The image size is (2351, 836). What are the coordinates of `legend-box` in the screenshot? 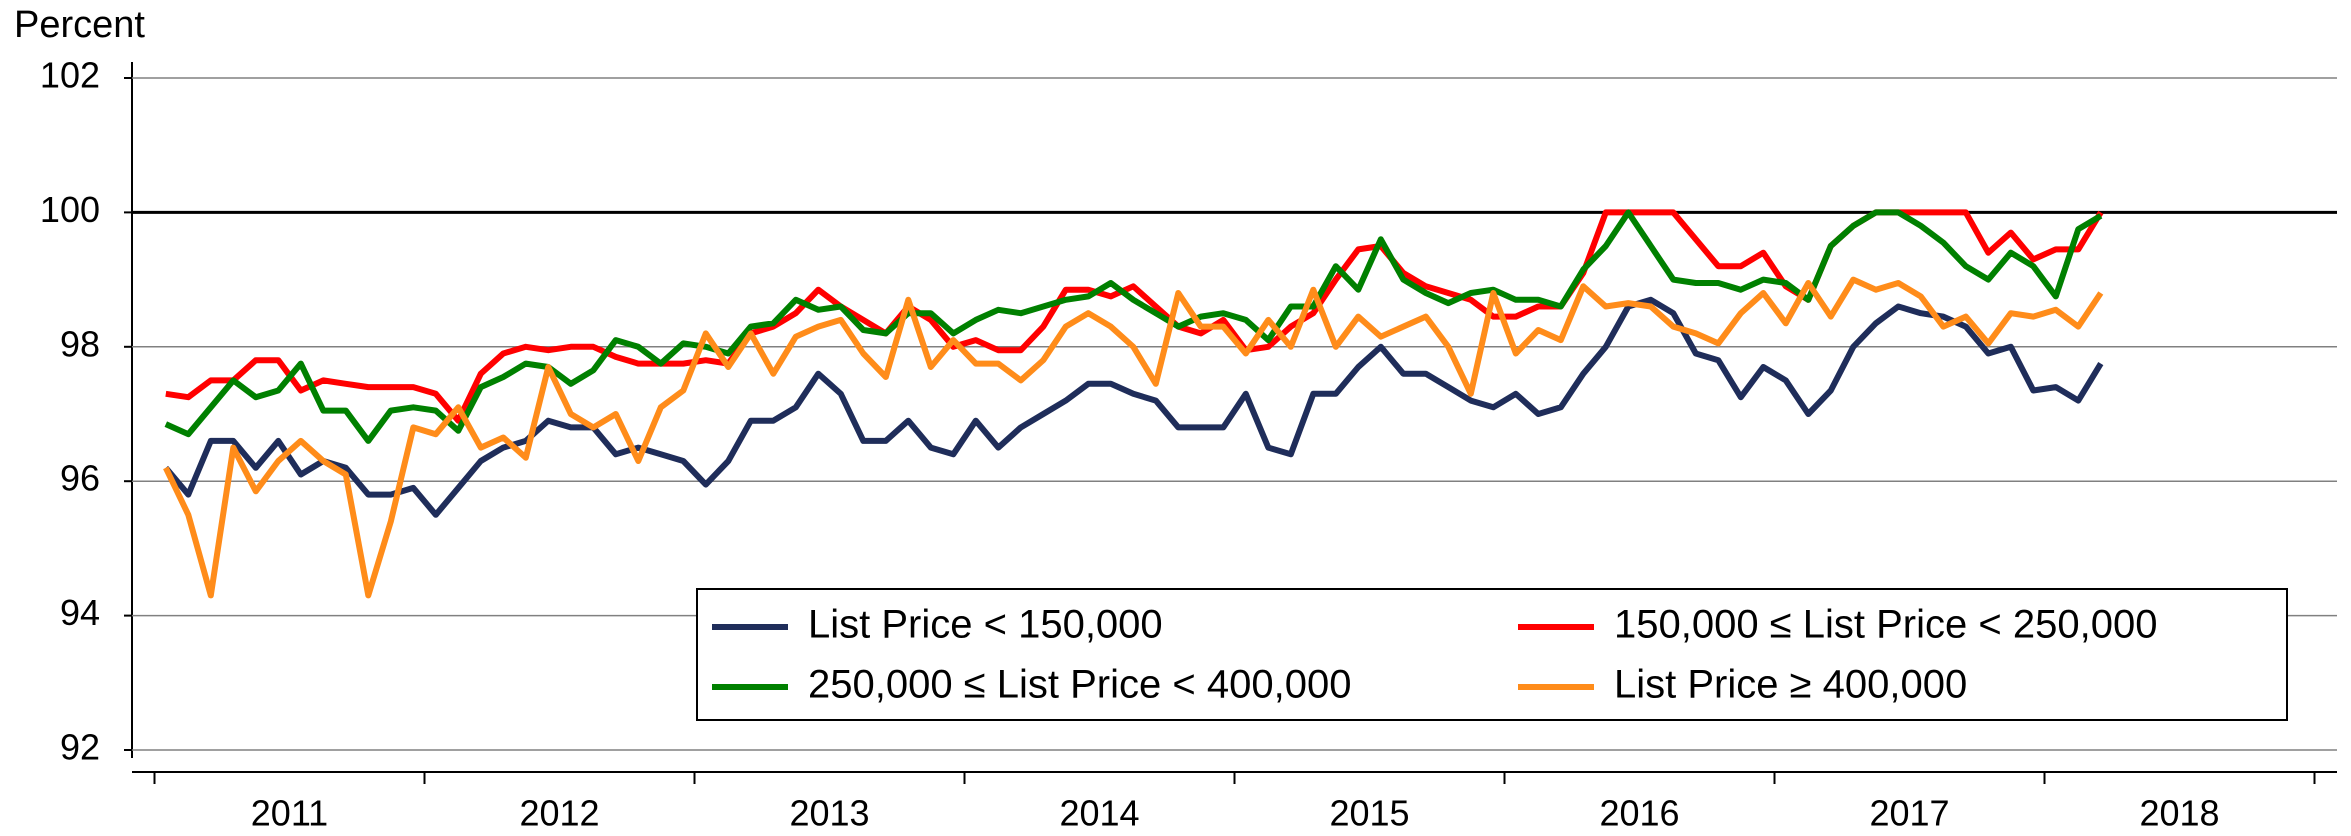 It's located at (1492, 654).